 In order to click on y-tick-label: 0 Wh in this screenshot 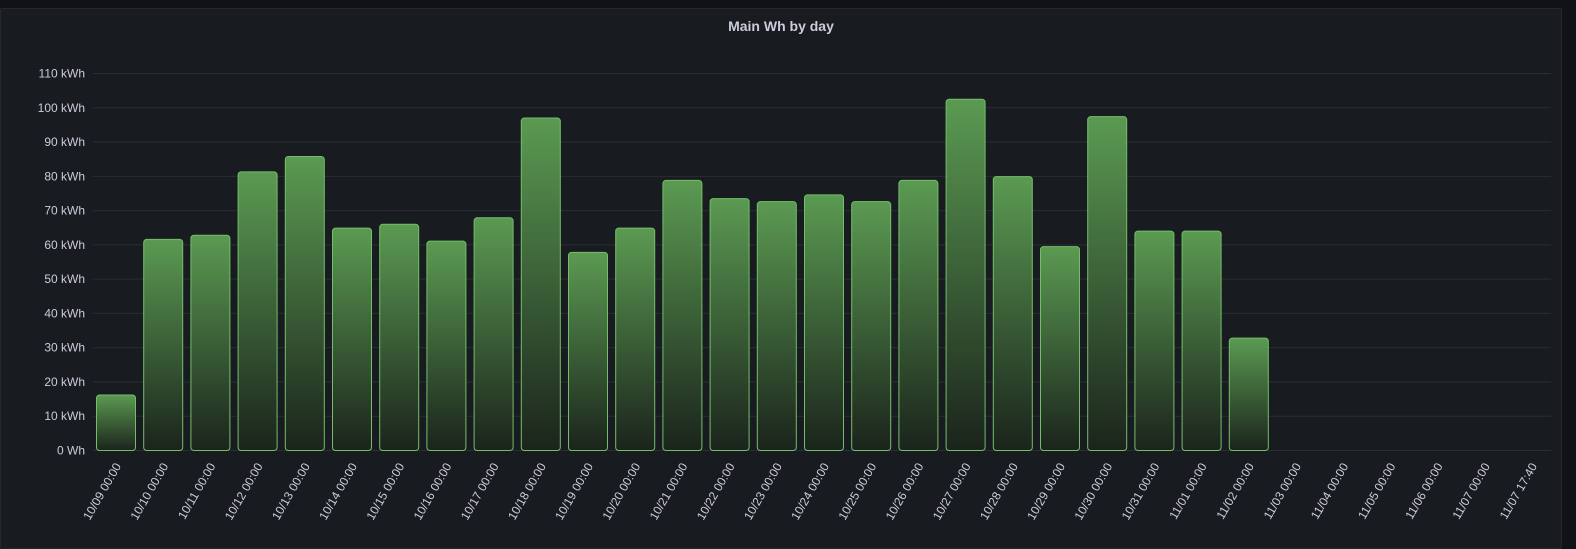, I will do `click(71, 451)`.